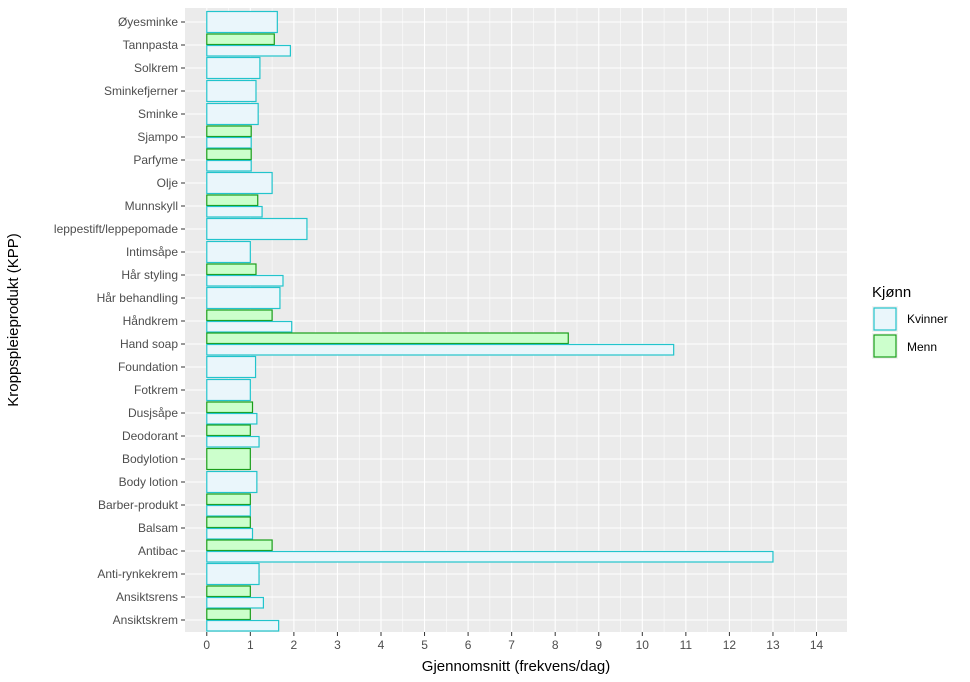 The height and width of the screenshot is (682, 970). I want to click on y-tick-label: Parfyme, so click(155, 160).